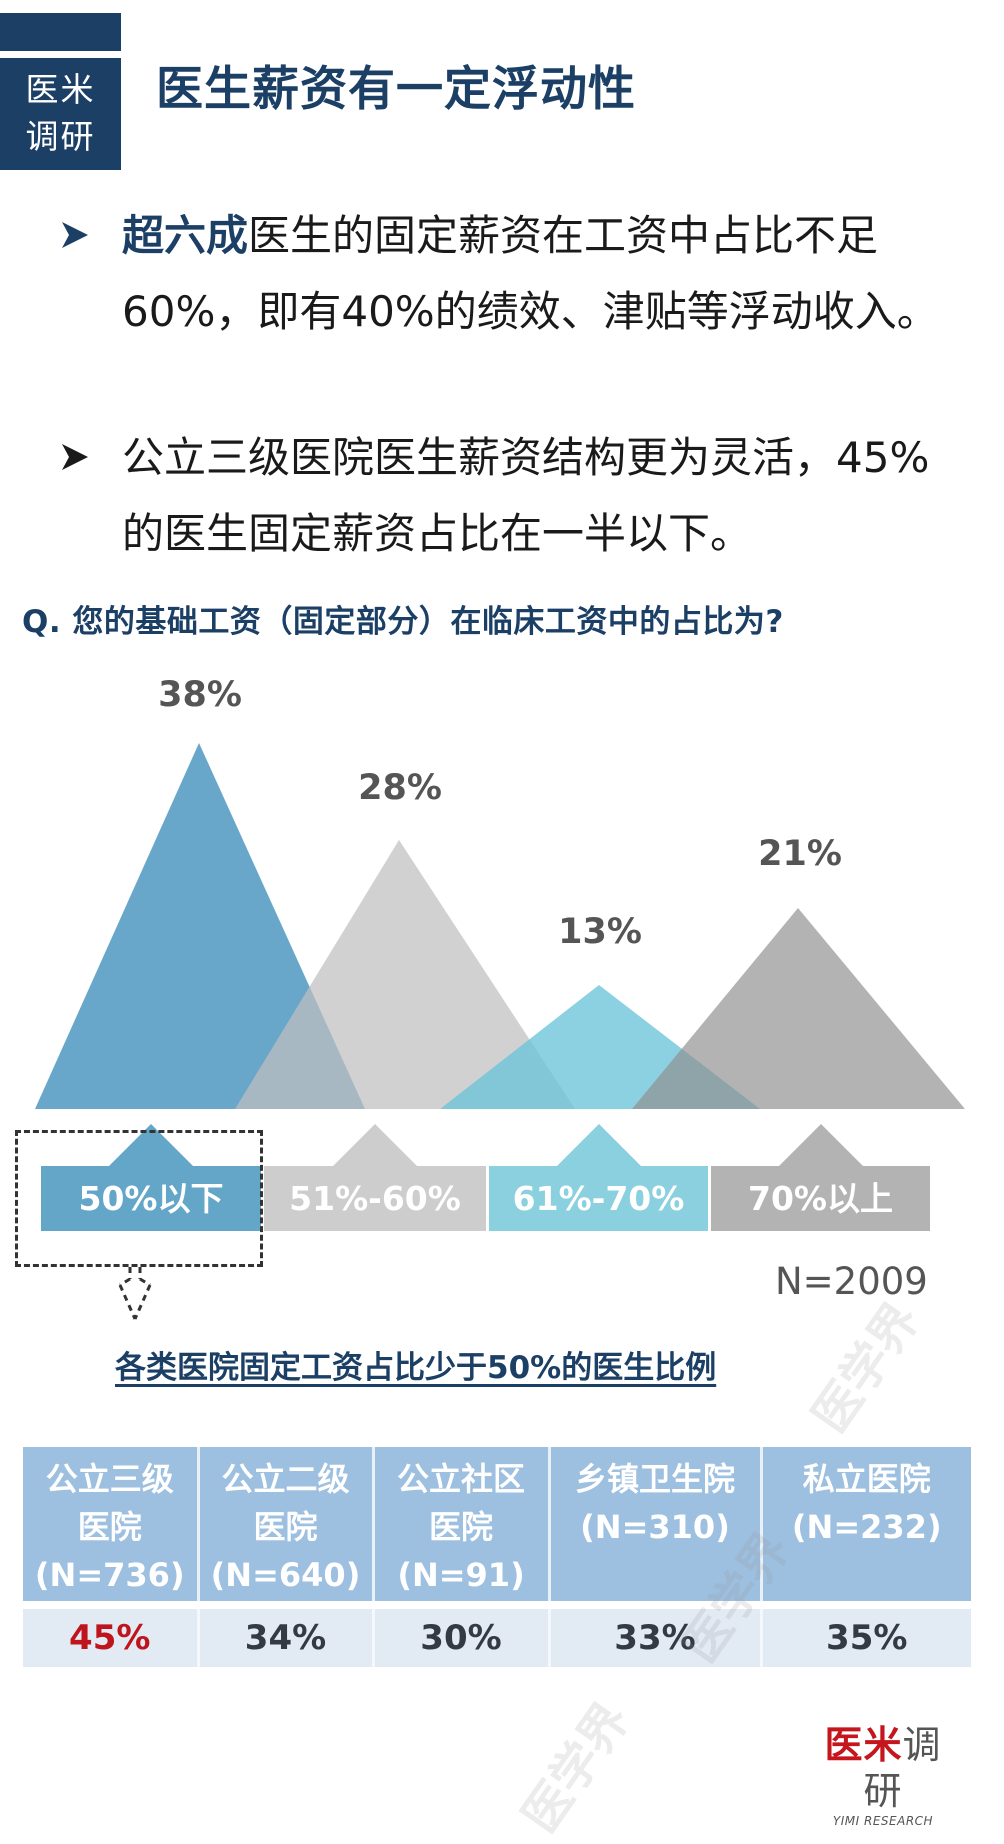 The image size is (1004, 1844). I want to click on col-header: 公立三级 医院 (N=736), so click(111, 1526).